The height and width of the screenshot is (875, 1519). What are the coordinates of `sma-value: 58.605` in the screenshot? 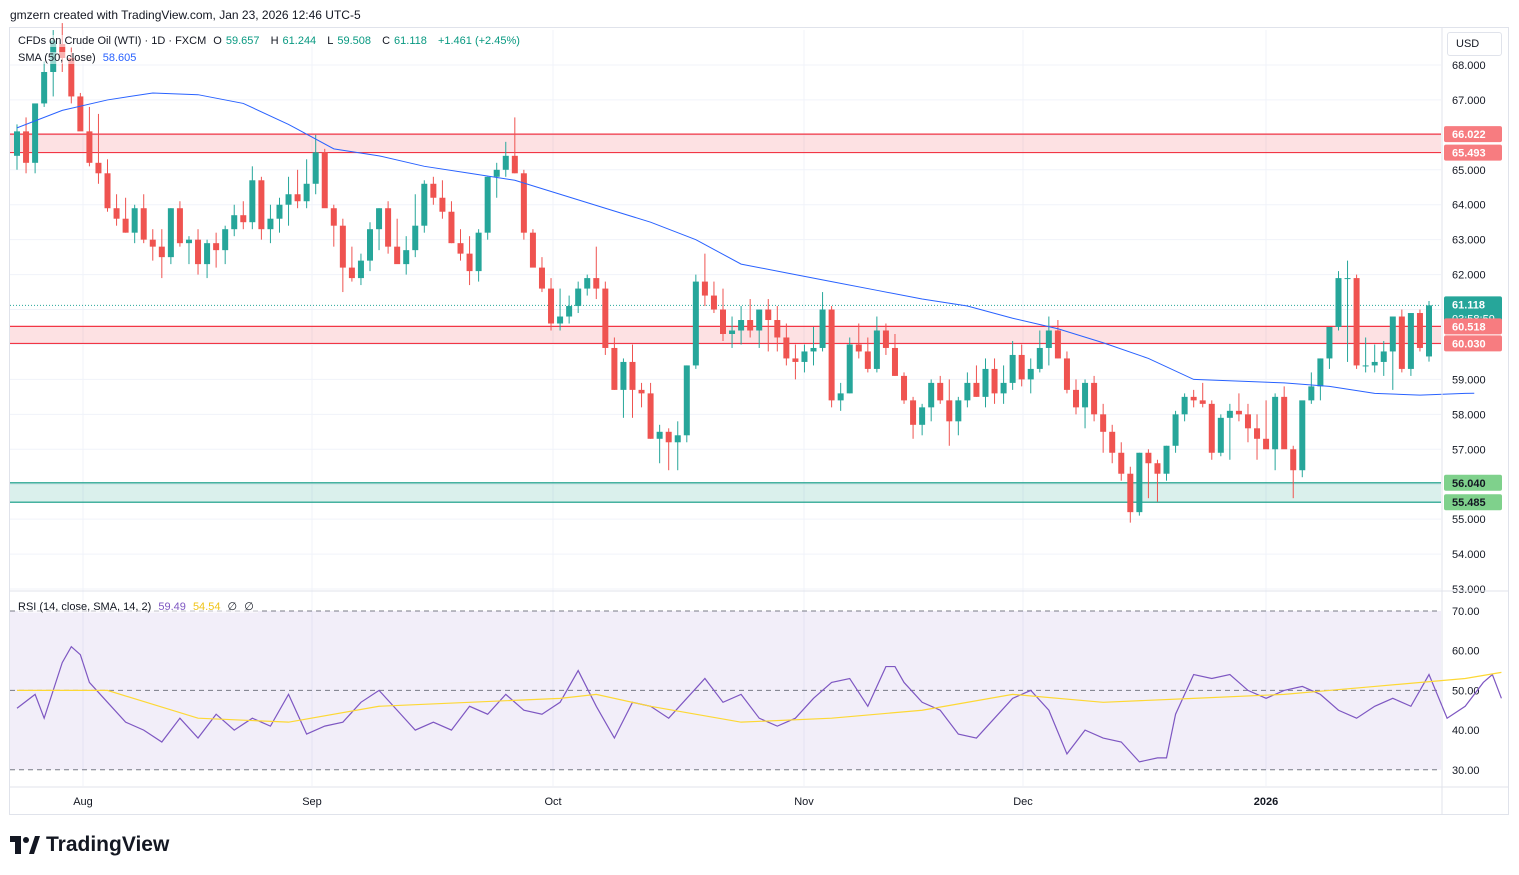 It's located at (119, 58).